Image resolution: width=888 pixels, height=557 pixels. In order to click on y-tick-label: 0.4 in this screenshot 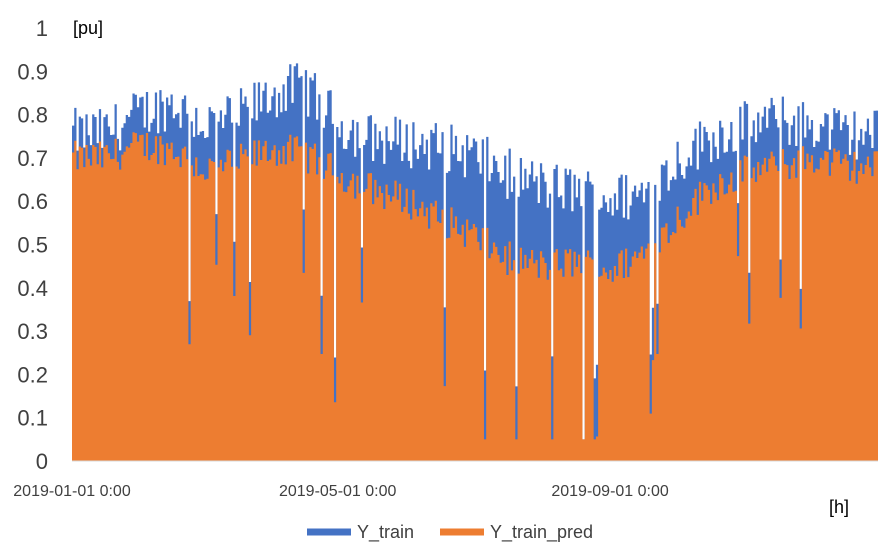, I will do `click(32, 288)`.